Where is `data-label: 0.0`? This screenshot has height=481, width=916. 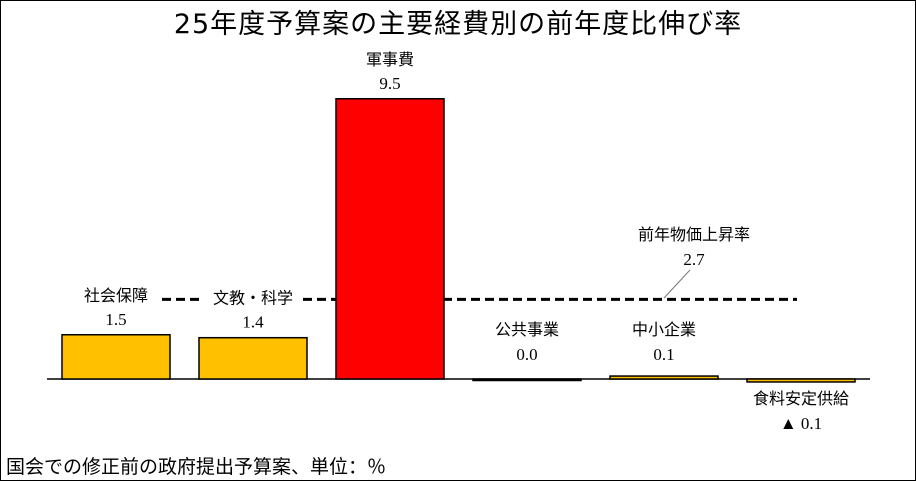
data-label: 0.0 is located at coordinates (526, 354).